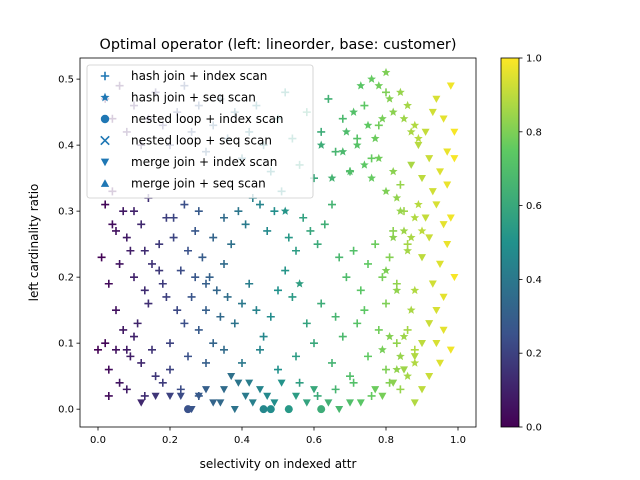 The height and width of the screenshot is (480, 640). What do you see at coordinates (201, 141) in the screenshot?
I see `legend-label-3: nested loop + seq scan` at bounding box center [201, 141].